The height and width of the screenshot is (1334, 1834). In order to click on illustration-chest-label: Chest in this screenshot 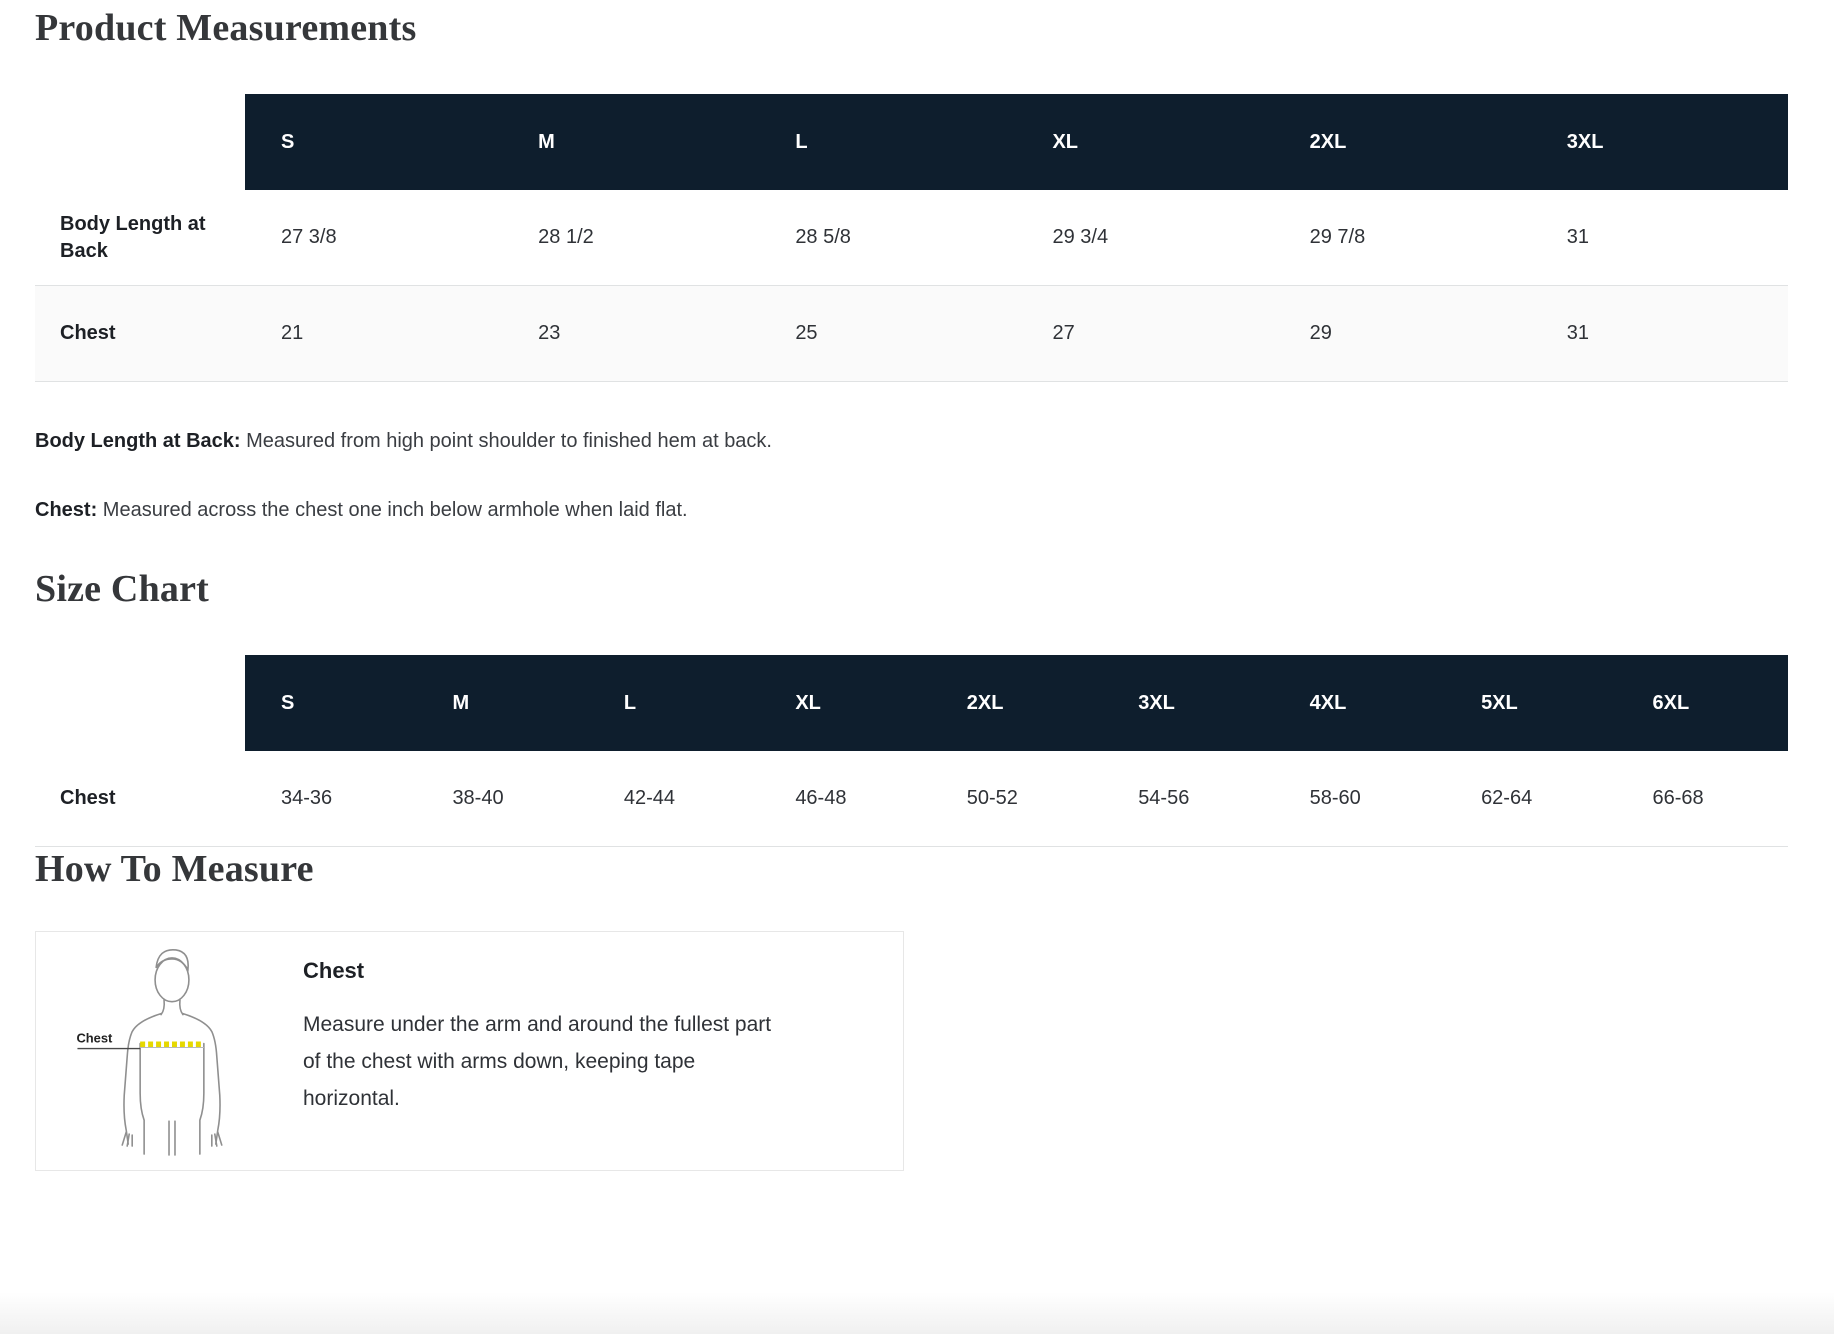, I will do `click(94, 1038)`.